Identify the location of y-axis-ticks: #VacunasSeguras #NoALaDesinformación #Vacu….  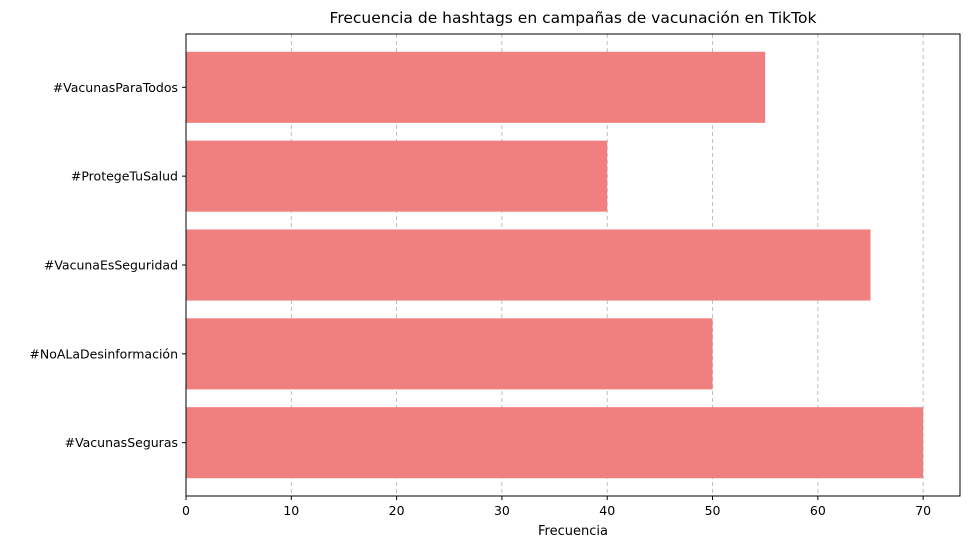
(107, 265).